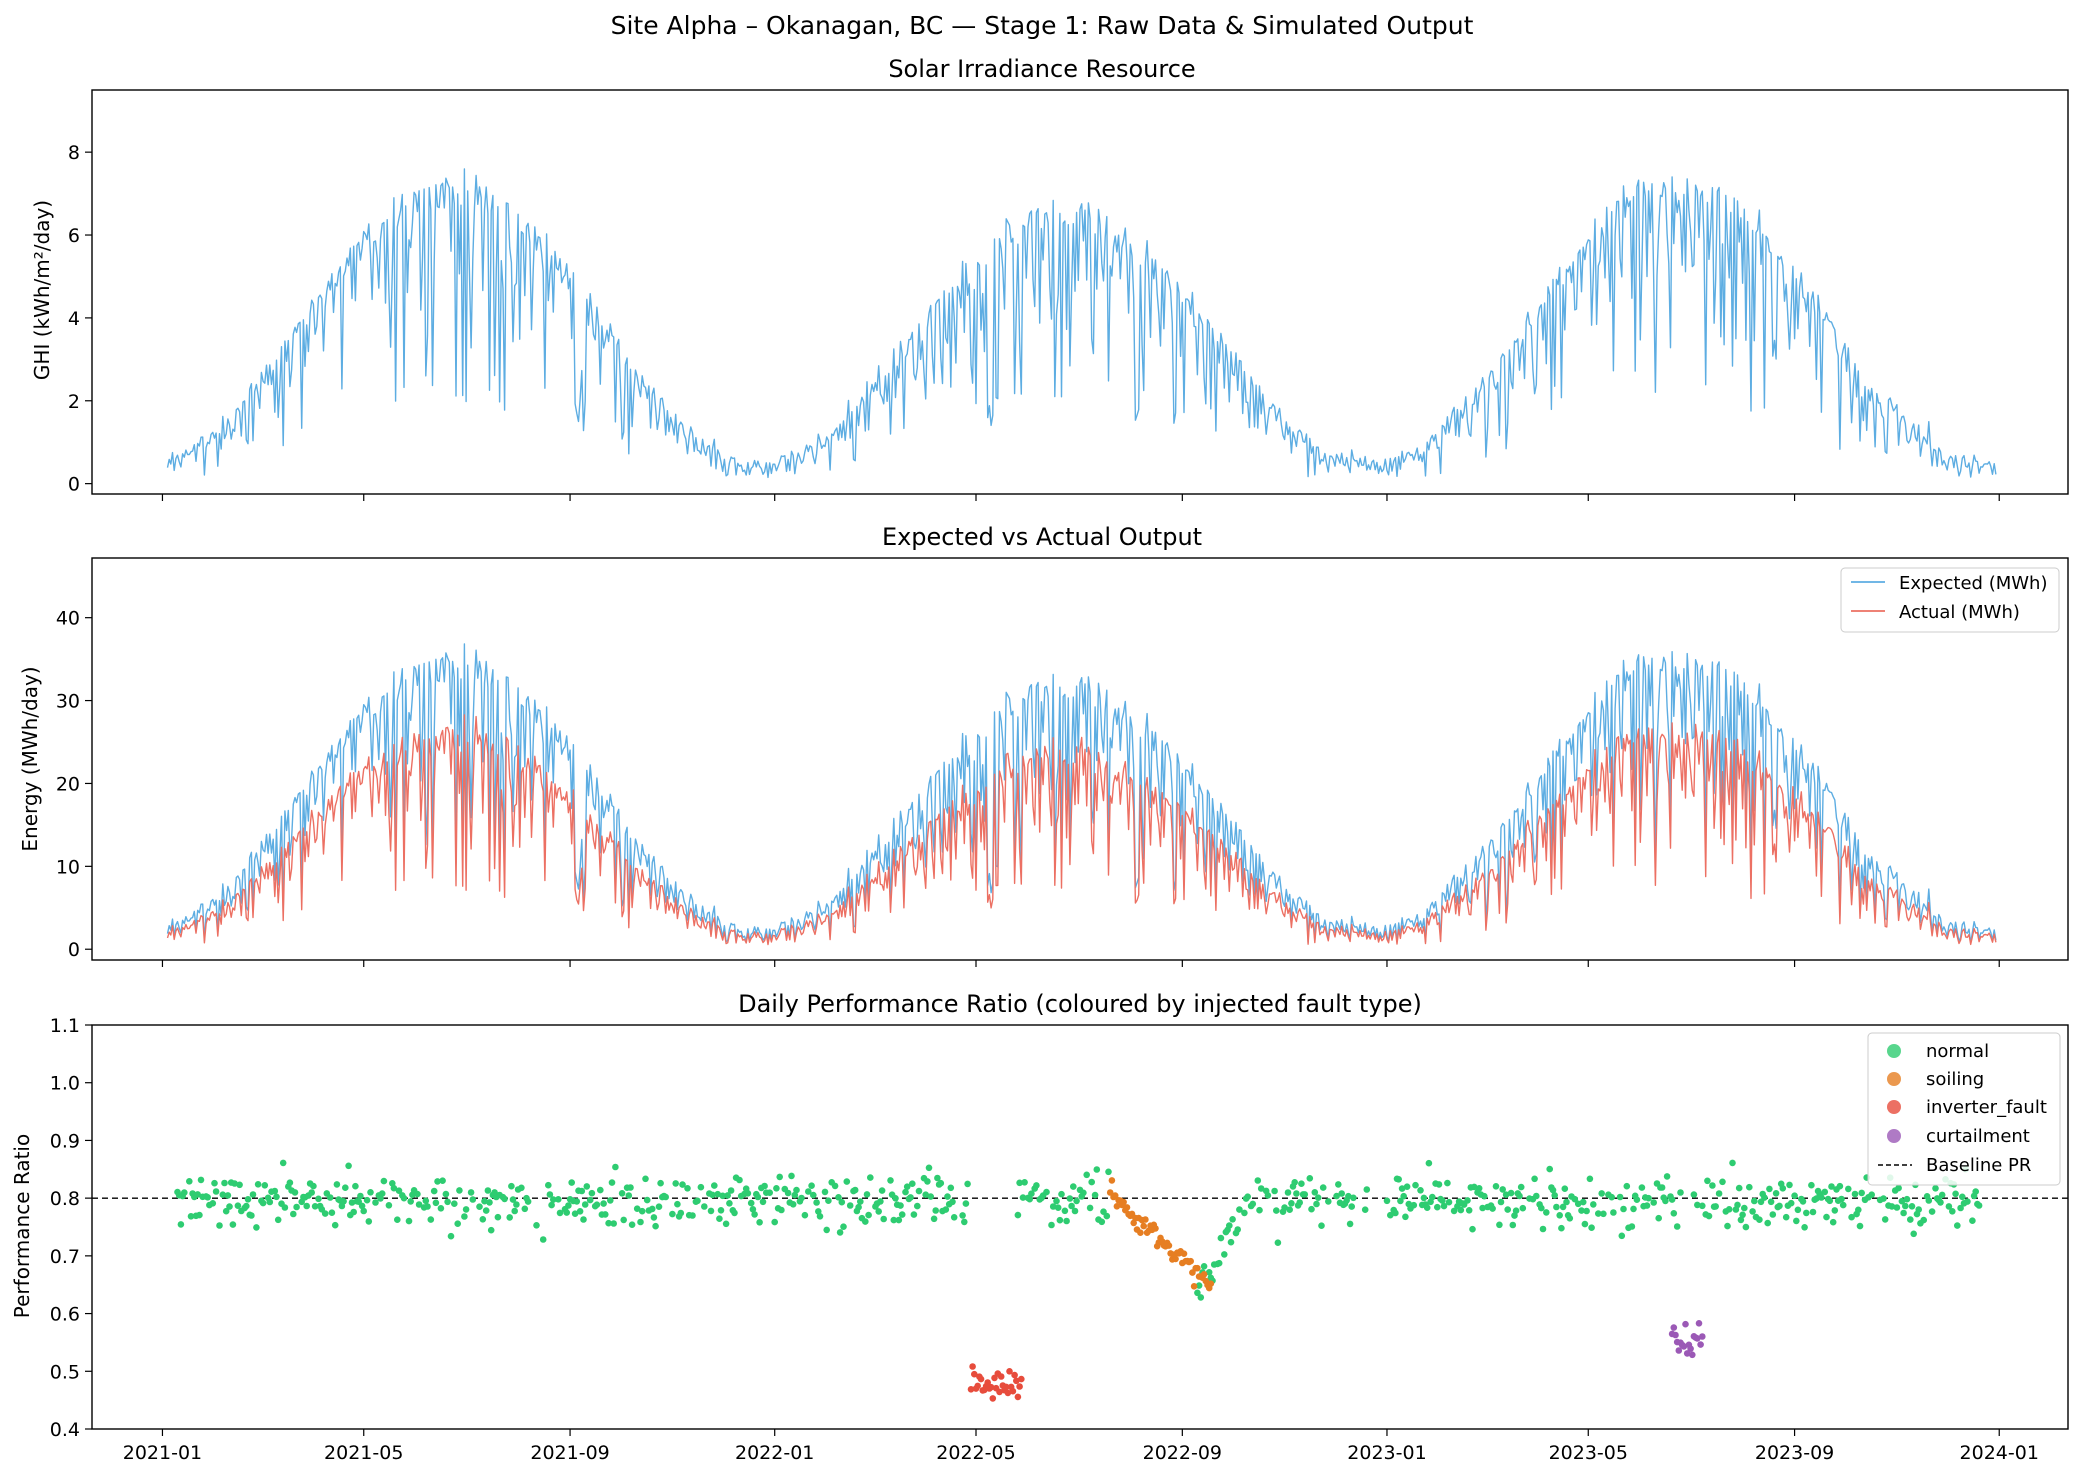 Image resolution: width=2084 pixels, height=1476 pixels. Describe the element at coordinates (68, 619) in the screenshot. I see `y-tick-label: 40` at that location.